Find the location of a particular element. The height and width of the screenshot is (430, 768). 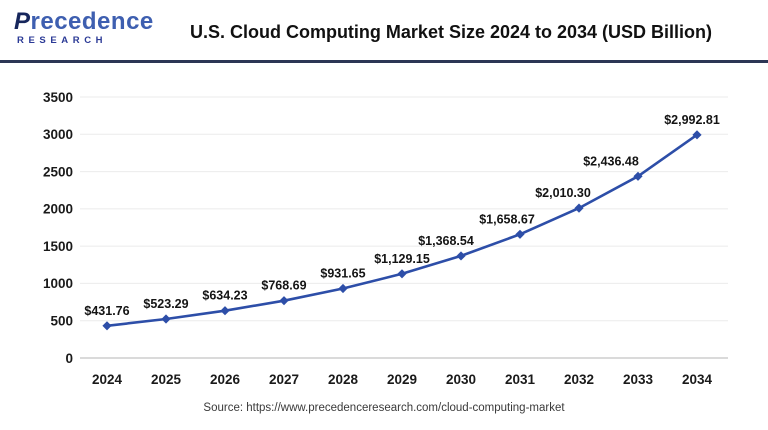

y-axis-tick-label: 1500 is located at coordinates (58, 246).